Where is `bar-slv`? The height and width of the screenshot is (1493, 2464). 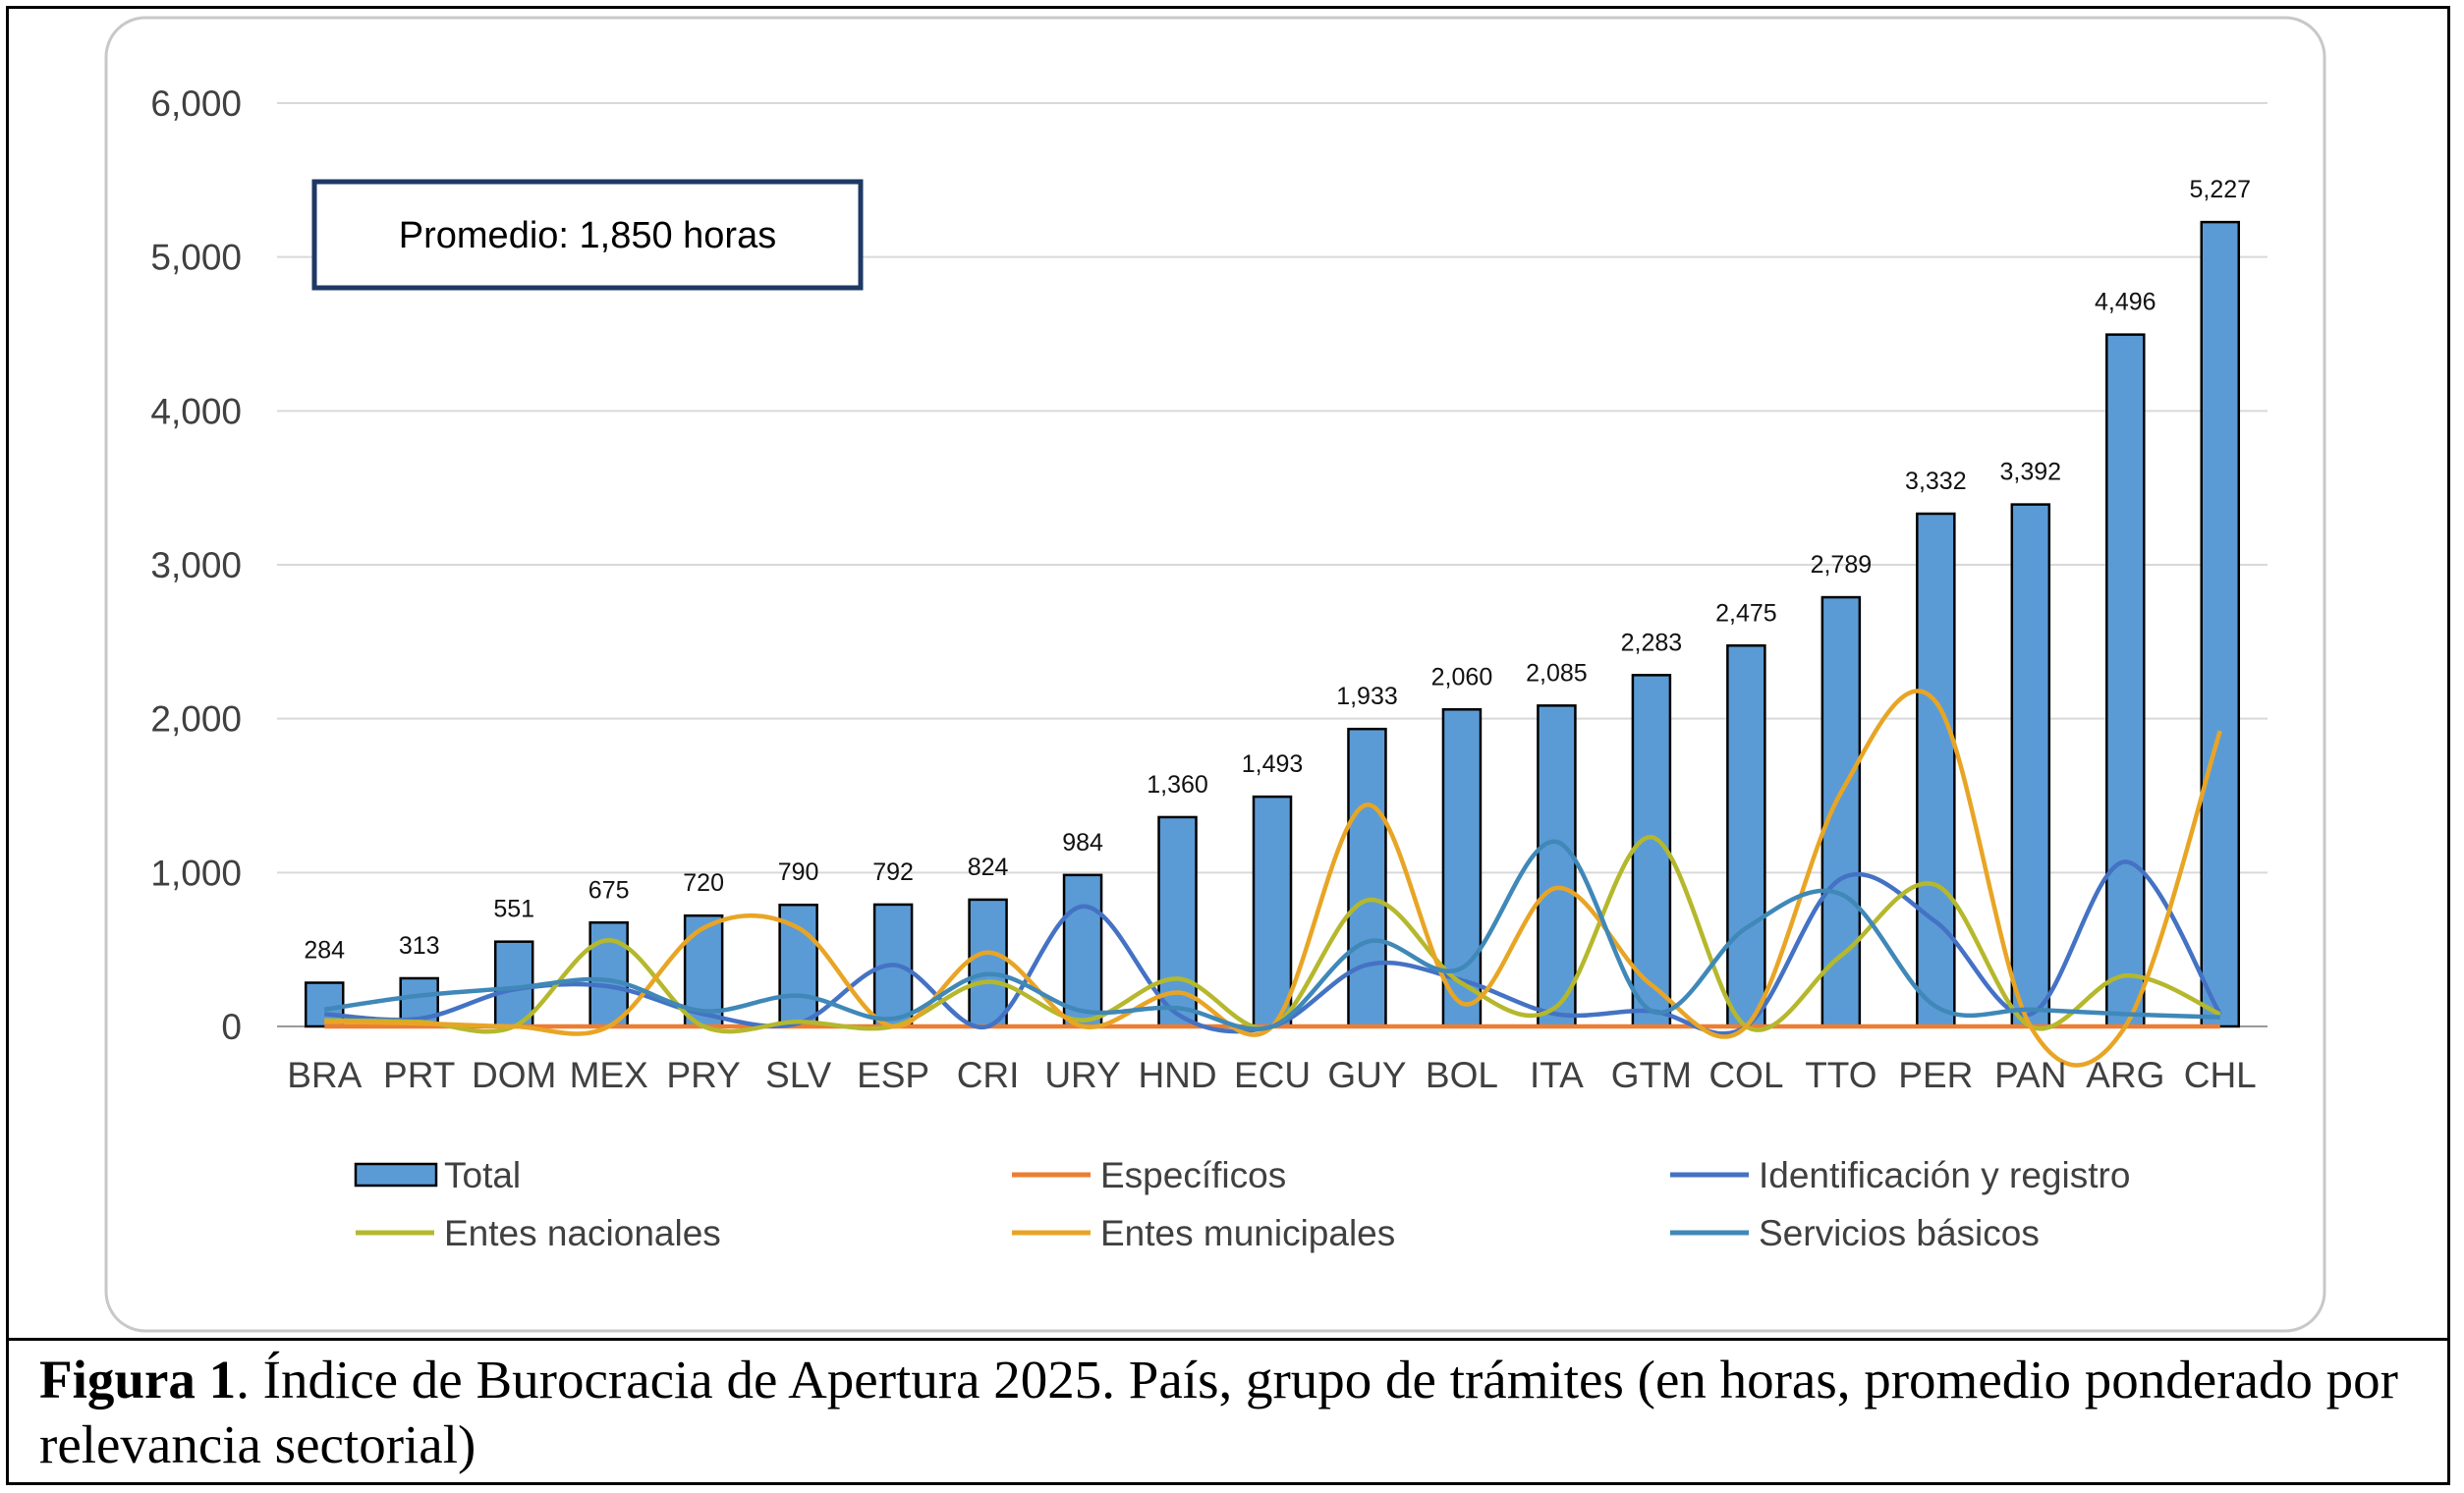
bar-slv is located at coordinates (798, 966).